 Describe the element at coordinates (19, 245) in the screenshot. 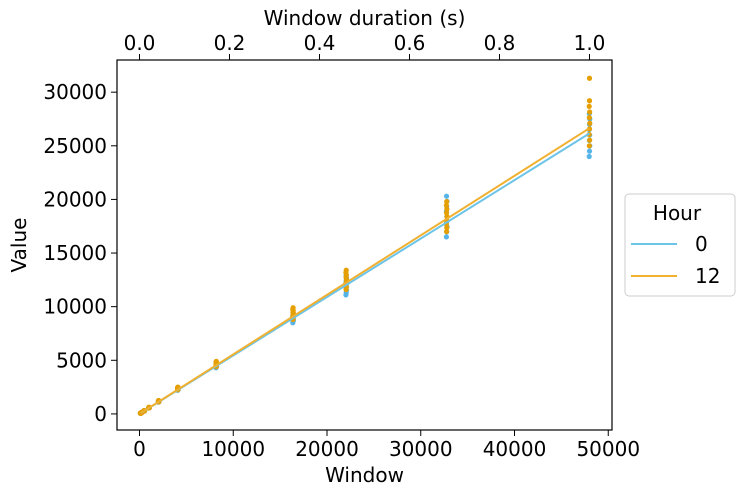

I see `y-axis-label: Value` at that location.